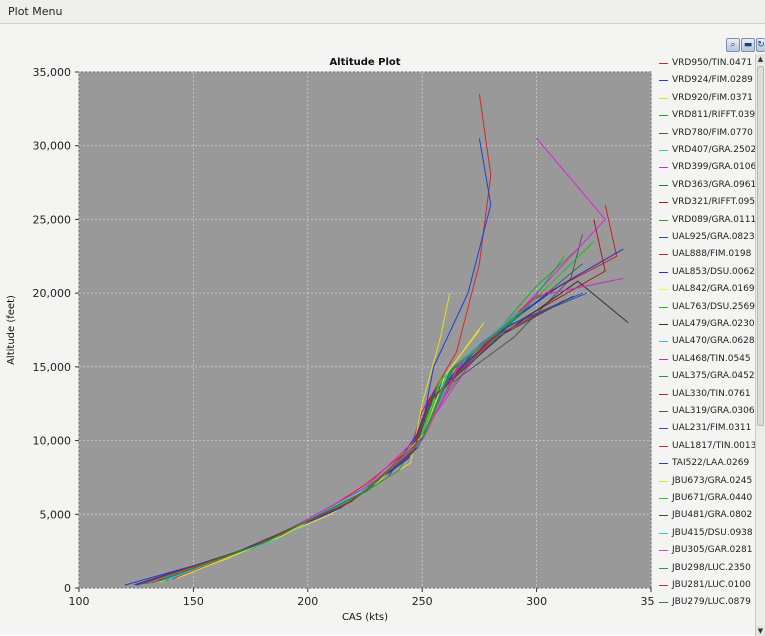 This screenshot has width=765, height=636. What do you see at coordinates (711, 602) in the screenshot?
I see `legend-label: JBU279/LUC.0879` at bounding box center [711, 602].